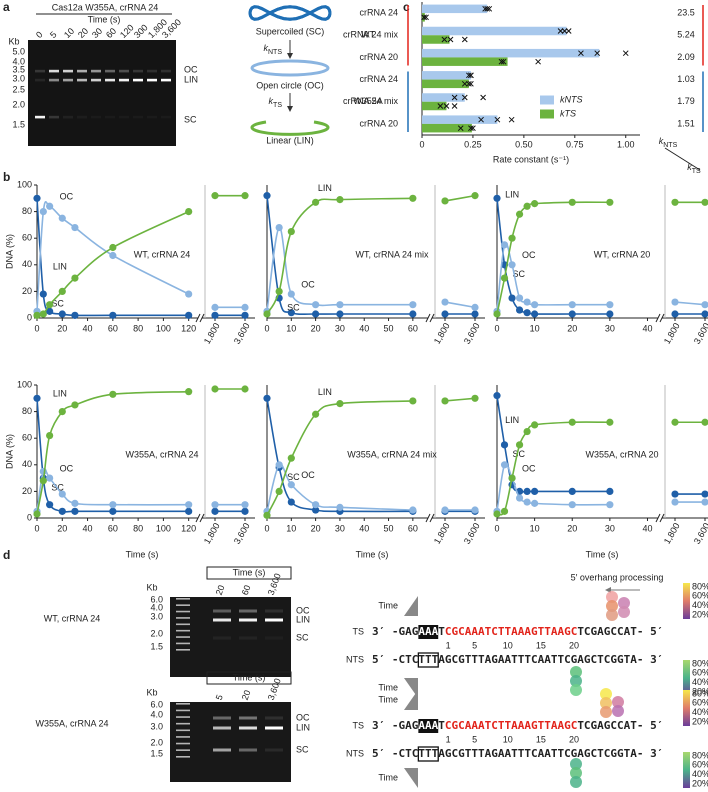  What do you see at coordinates (290, 68) in the screenshot?
I see `open-circle` at bounding box center [290, 68].